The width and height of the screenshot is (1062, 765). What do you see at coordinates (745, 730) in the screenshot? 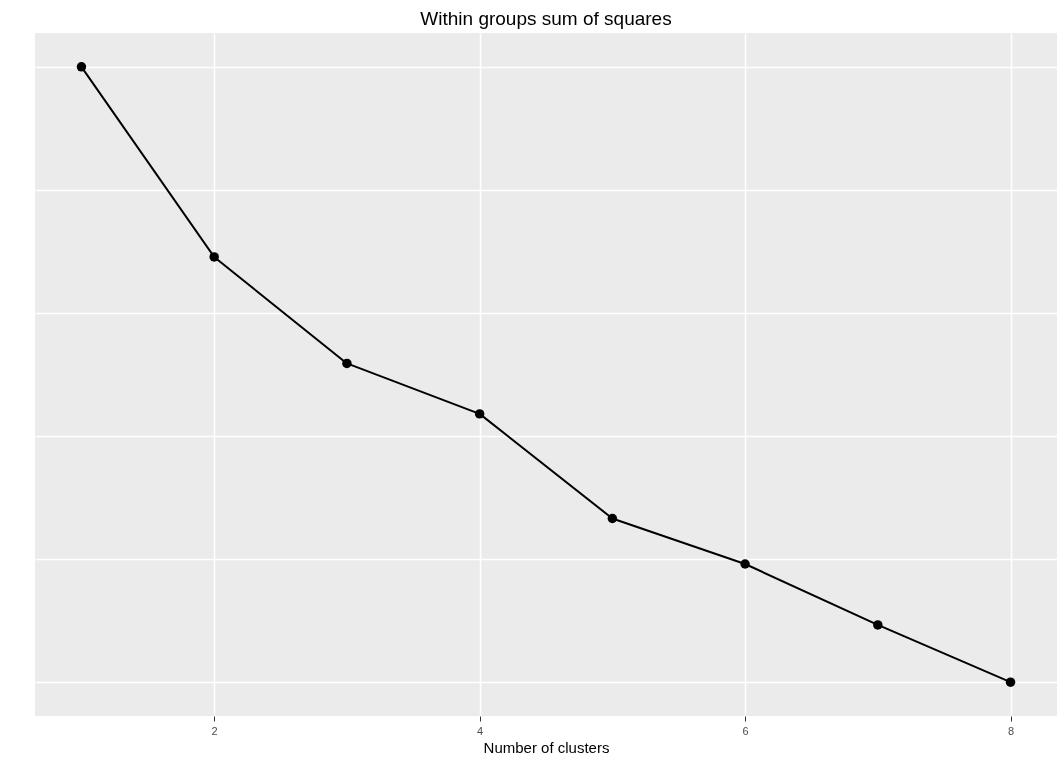
I see `x-tick-label: 6` at bounding box center [745, 730].